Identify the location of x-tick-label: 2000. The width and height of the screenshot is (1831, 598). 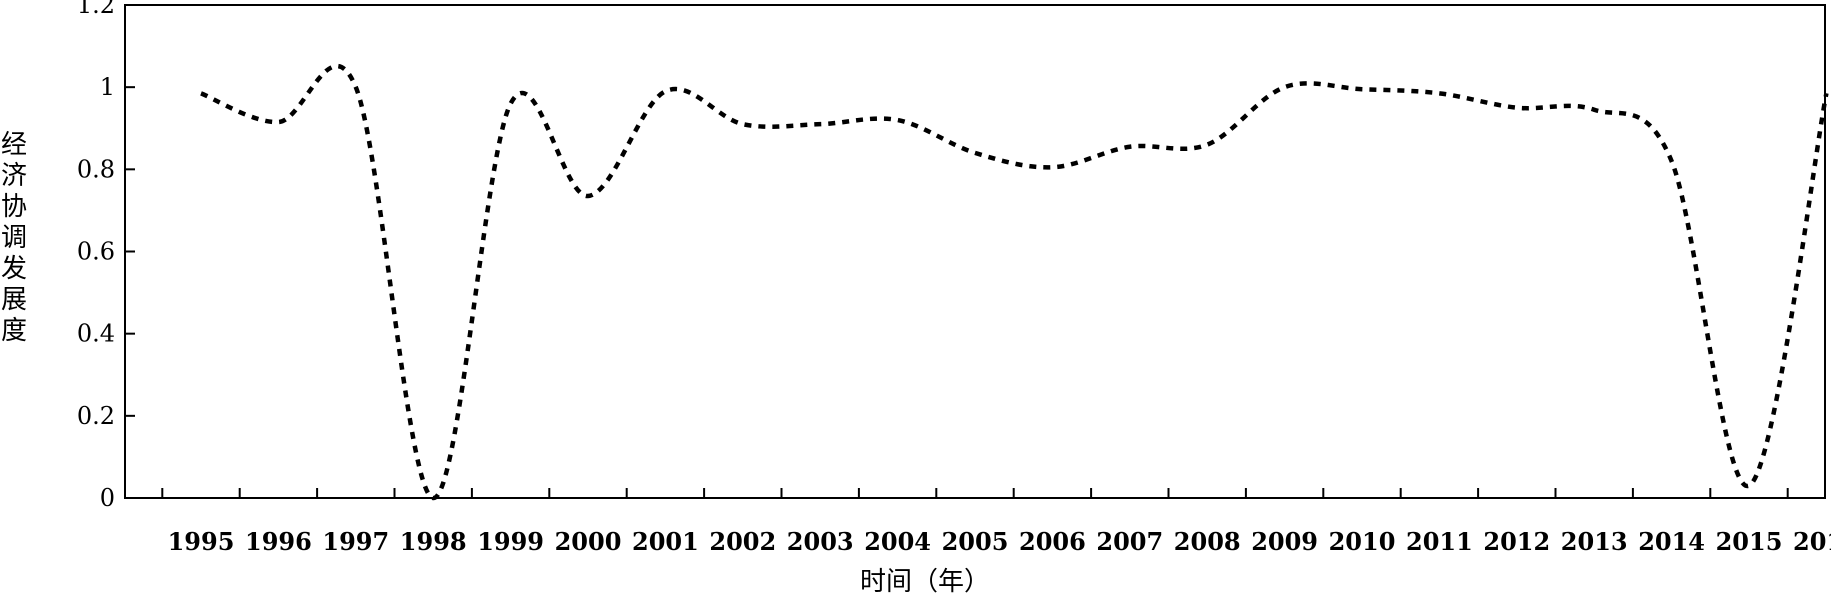
(588, 541).